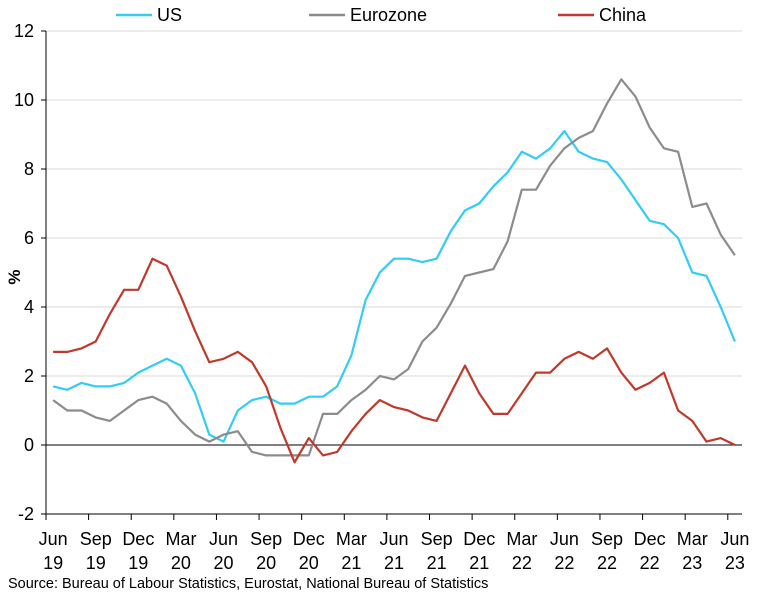 The image size is (770, 601). I want to click on y-tick-labels: -2 0 2 4 6 8 10 12, so click(24, 272).